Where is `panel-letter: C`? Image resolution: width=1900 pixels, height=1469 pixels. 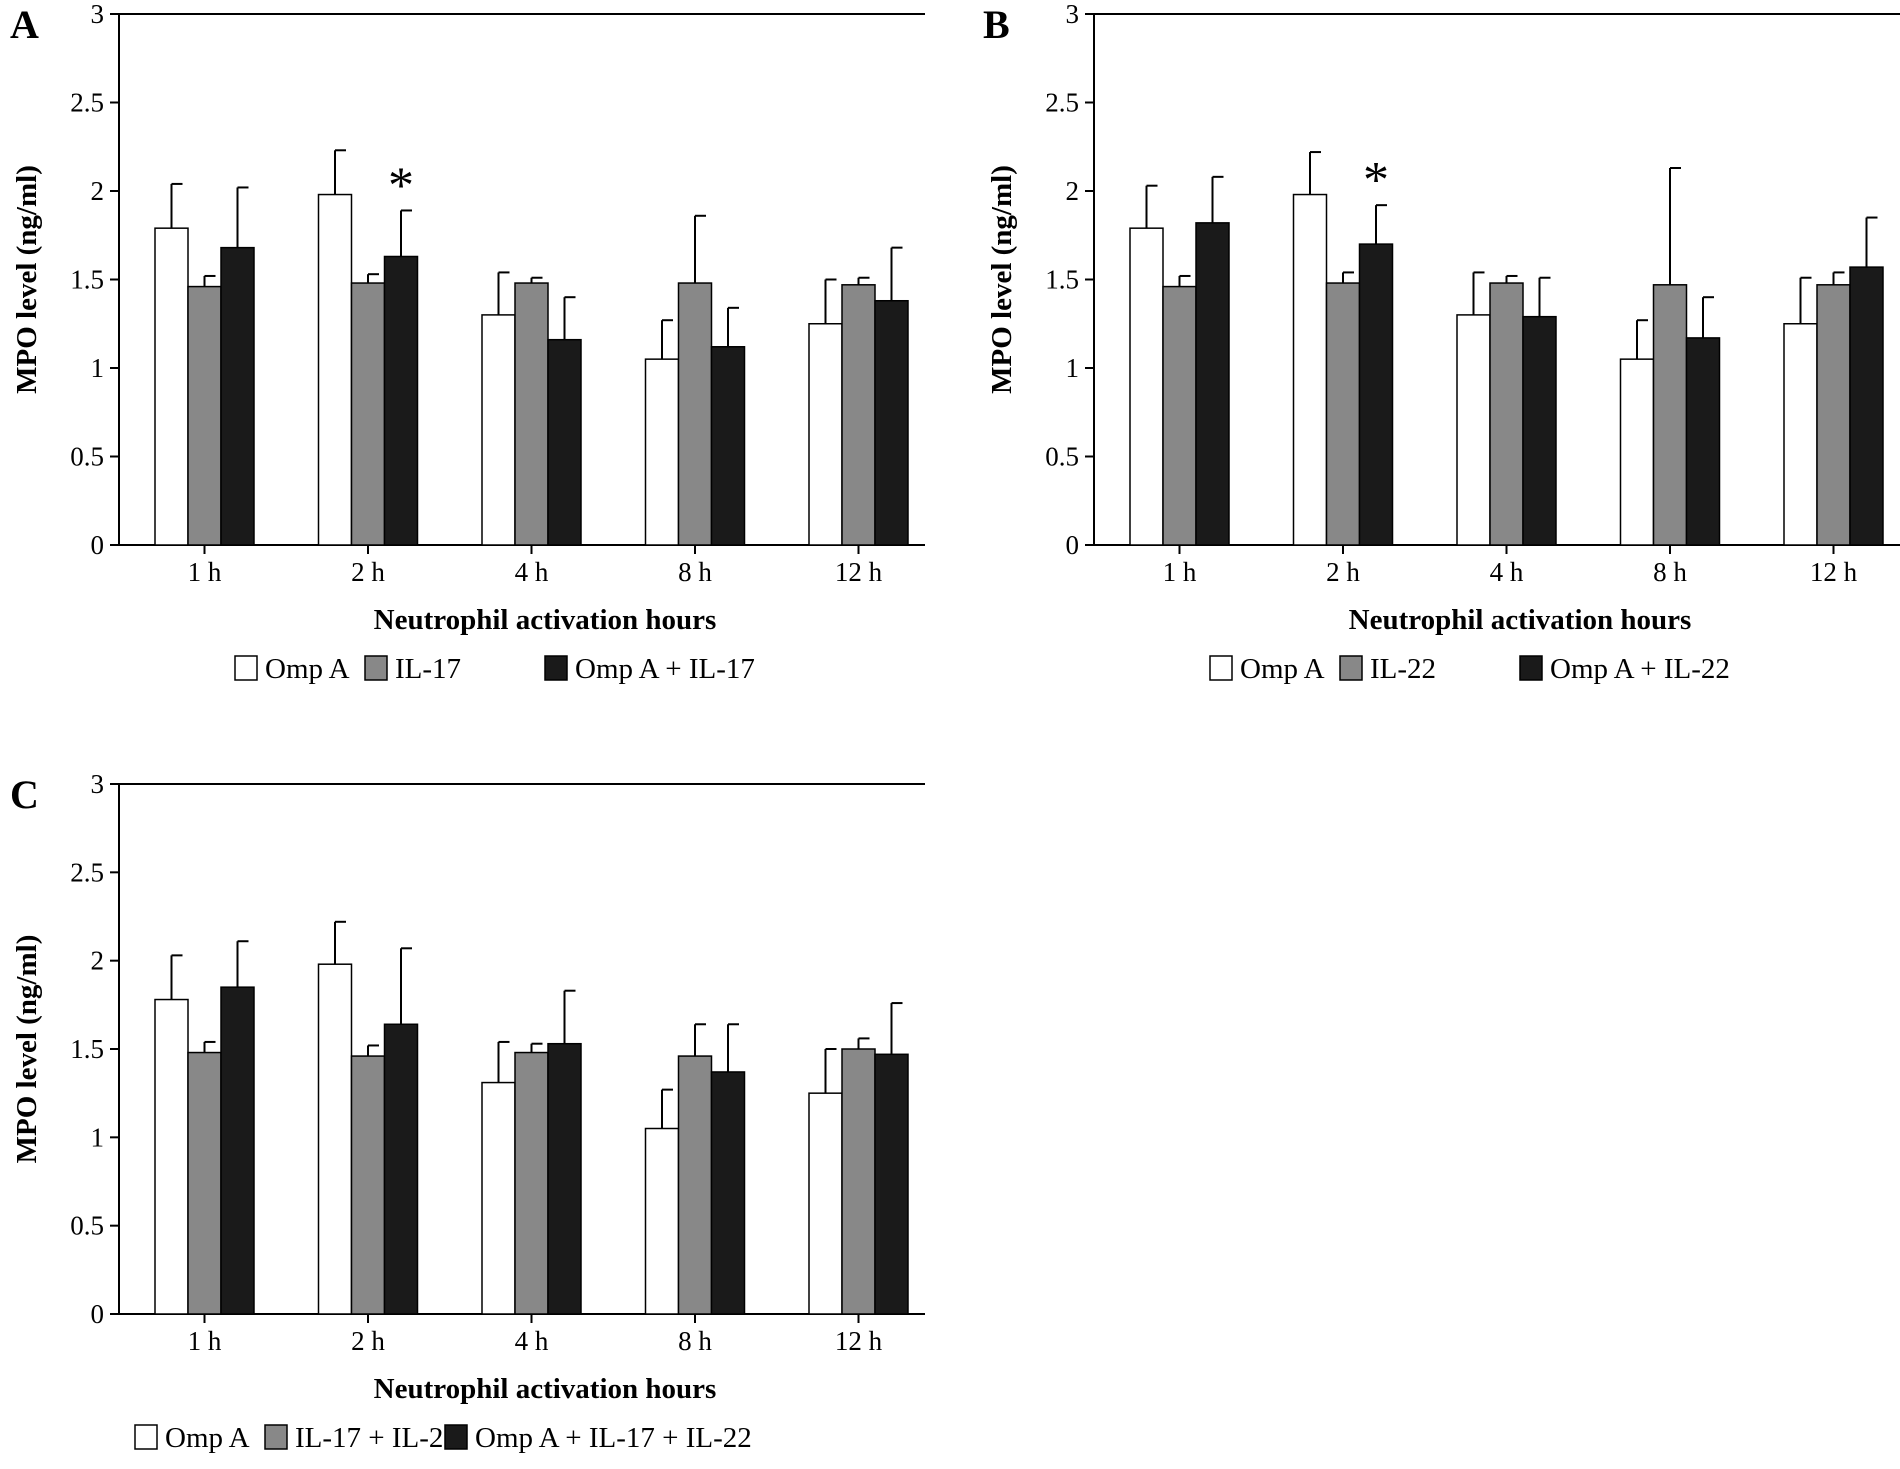 panel-letter: C is located at coordinates (24, 794).